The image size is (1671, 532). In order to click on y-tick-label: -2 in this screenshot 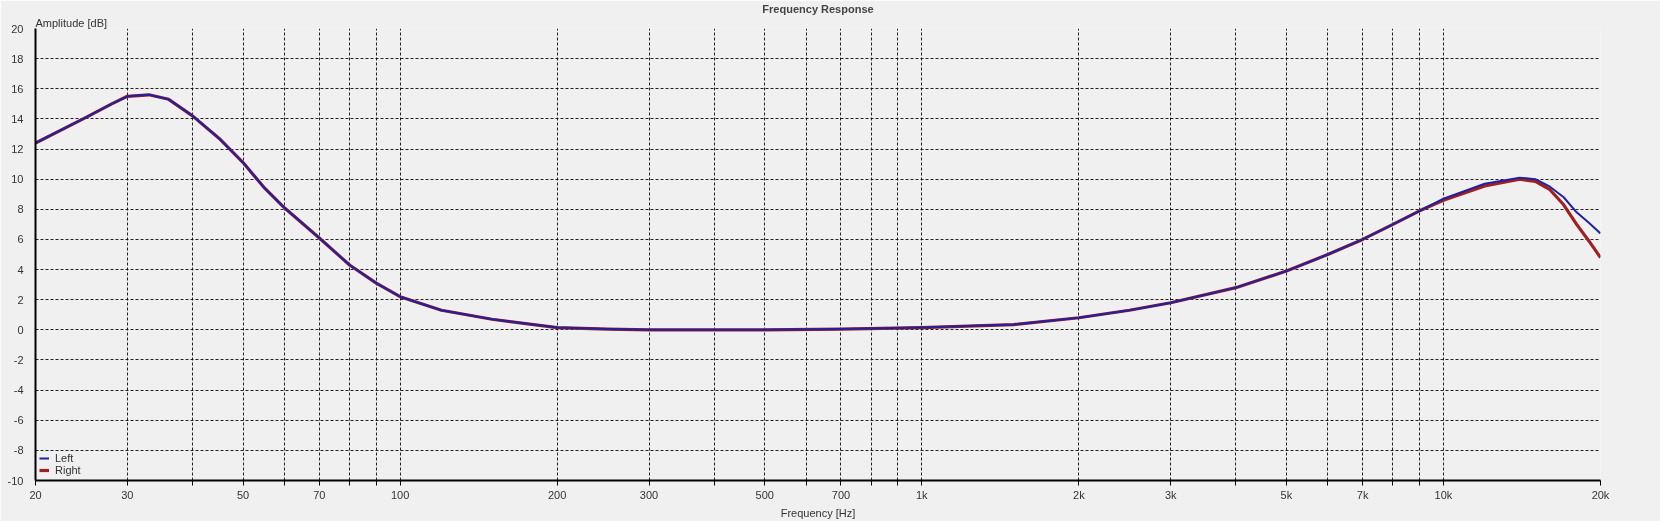, I will do `click(18, 359)`.